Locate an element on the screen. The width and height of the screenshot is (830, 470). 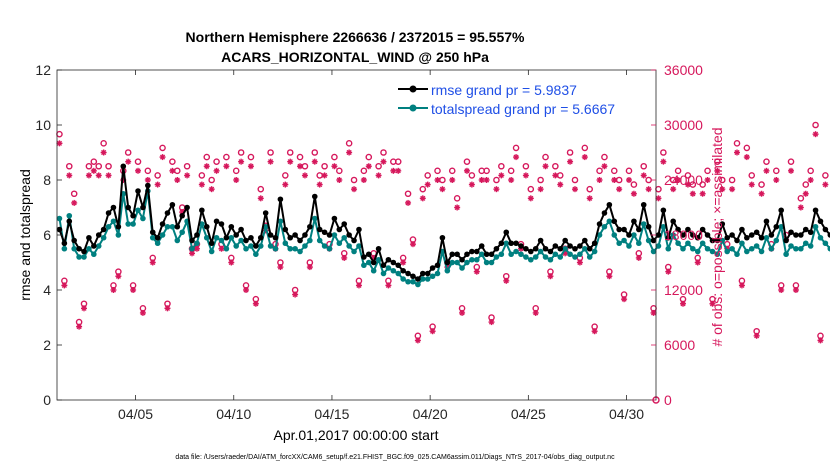
chart-title-line2: ACARS_HORIZONTAL_WIND @ 250 hPa is located at coordinates (355, 57).